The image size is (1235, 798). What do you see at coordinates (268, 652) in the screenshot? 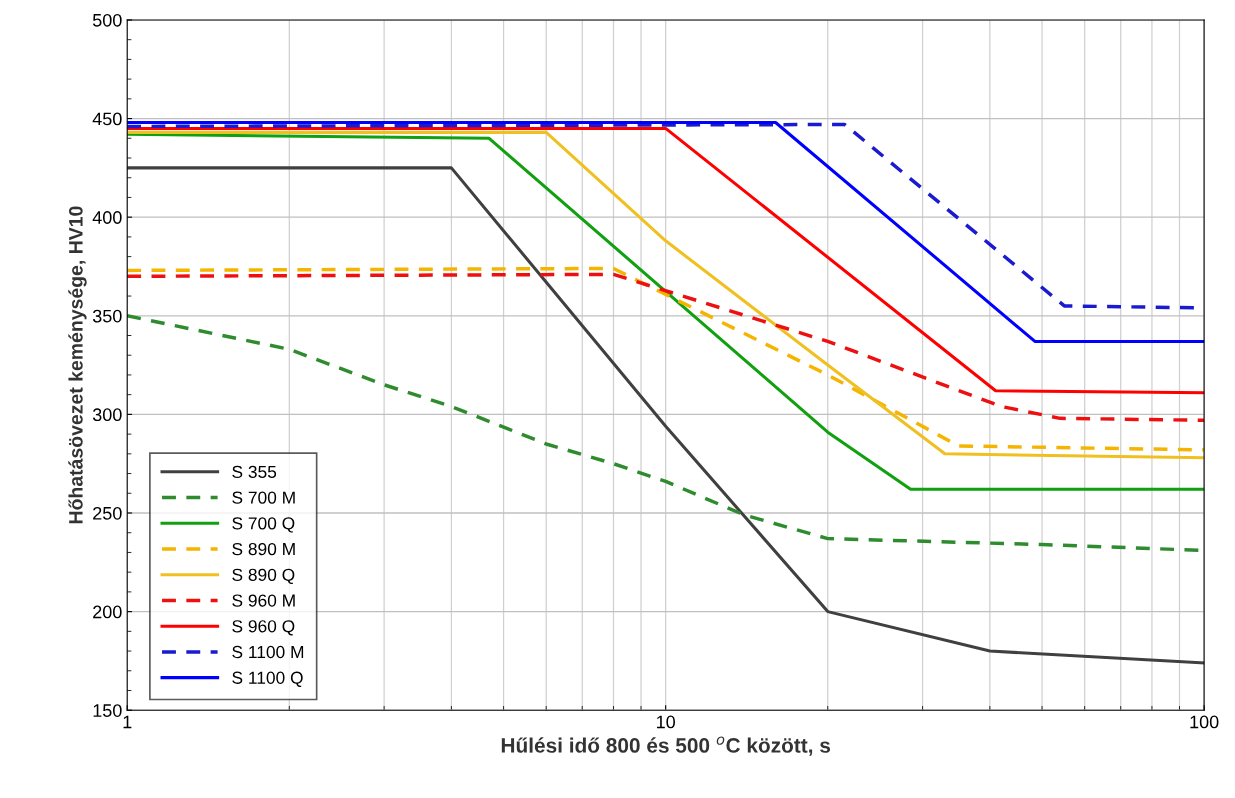
I see `legend-label: S 1100 M` at bounding box center [268, 652].